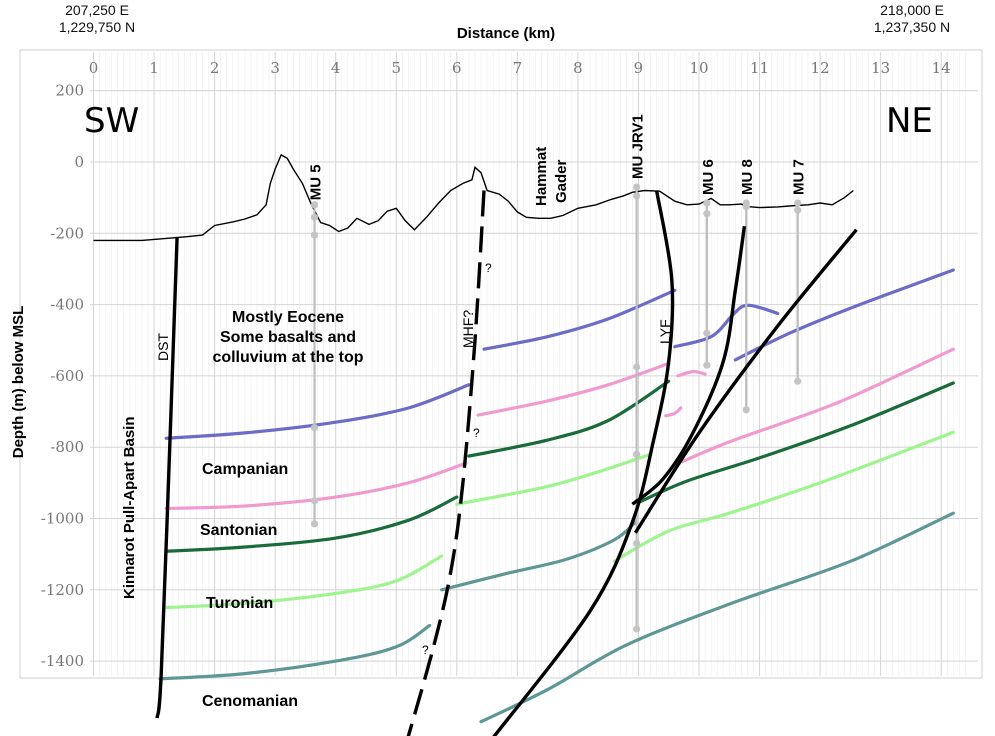  What do you see at coordinates (425, 650) in the screenshot?
I see `question-mark-3: ?` at bounding box center [425, 650].